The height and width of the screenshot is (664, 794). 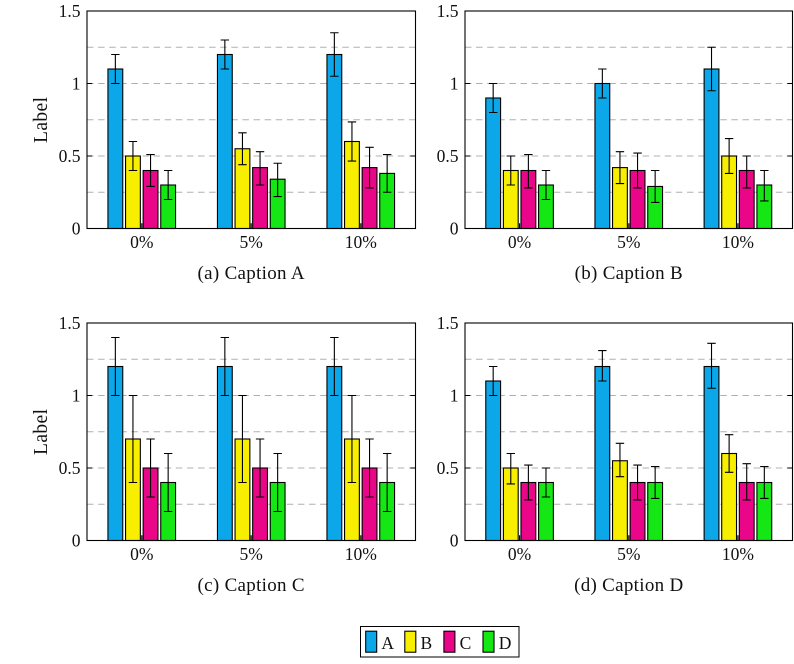 What do you see at coordinates (387, 643) in the screenshot?
I see `svg-text: A` at bounding box center [387, 643].